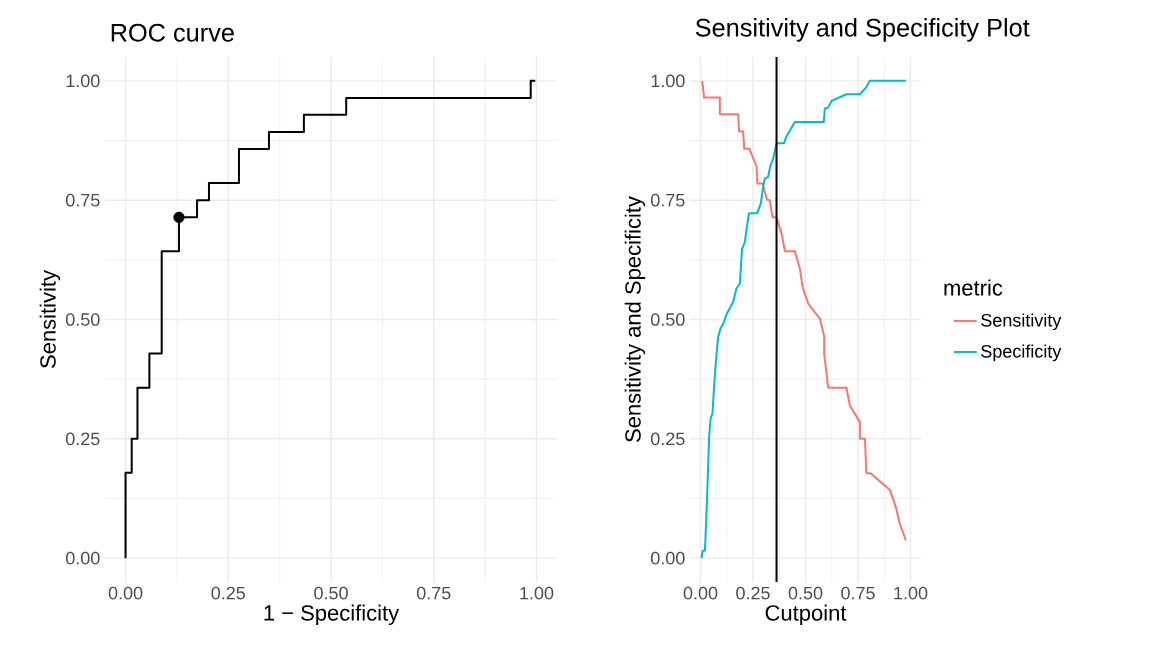  I want to click on x-axis-title: Cutpoint, so click(806, 615).